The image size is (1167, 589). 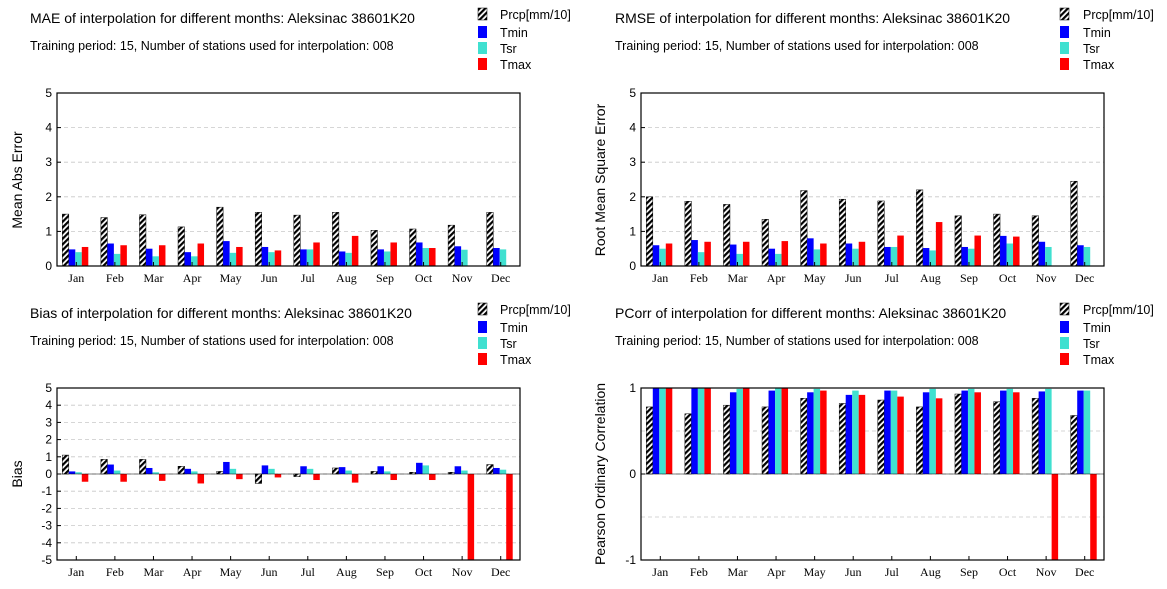 I want to click on bar-prcp-jun, so click(x=842, y=439).